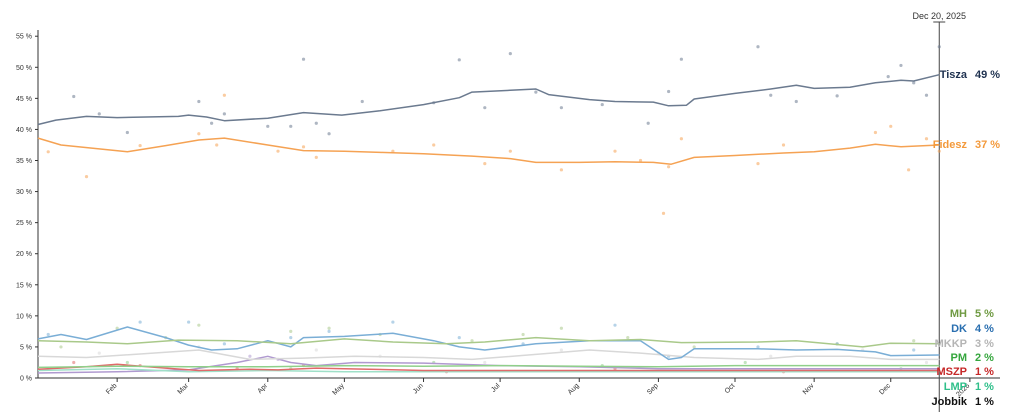 This screenshot has width=1024, height=419. Describe the element at coordinates (730, 388) in the screenshot. I see `x-tick-label: Oct` at that location.